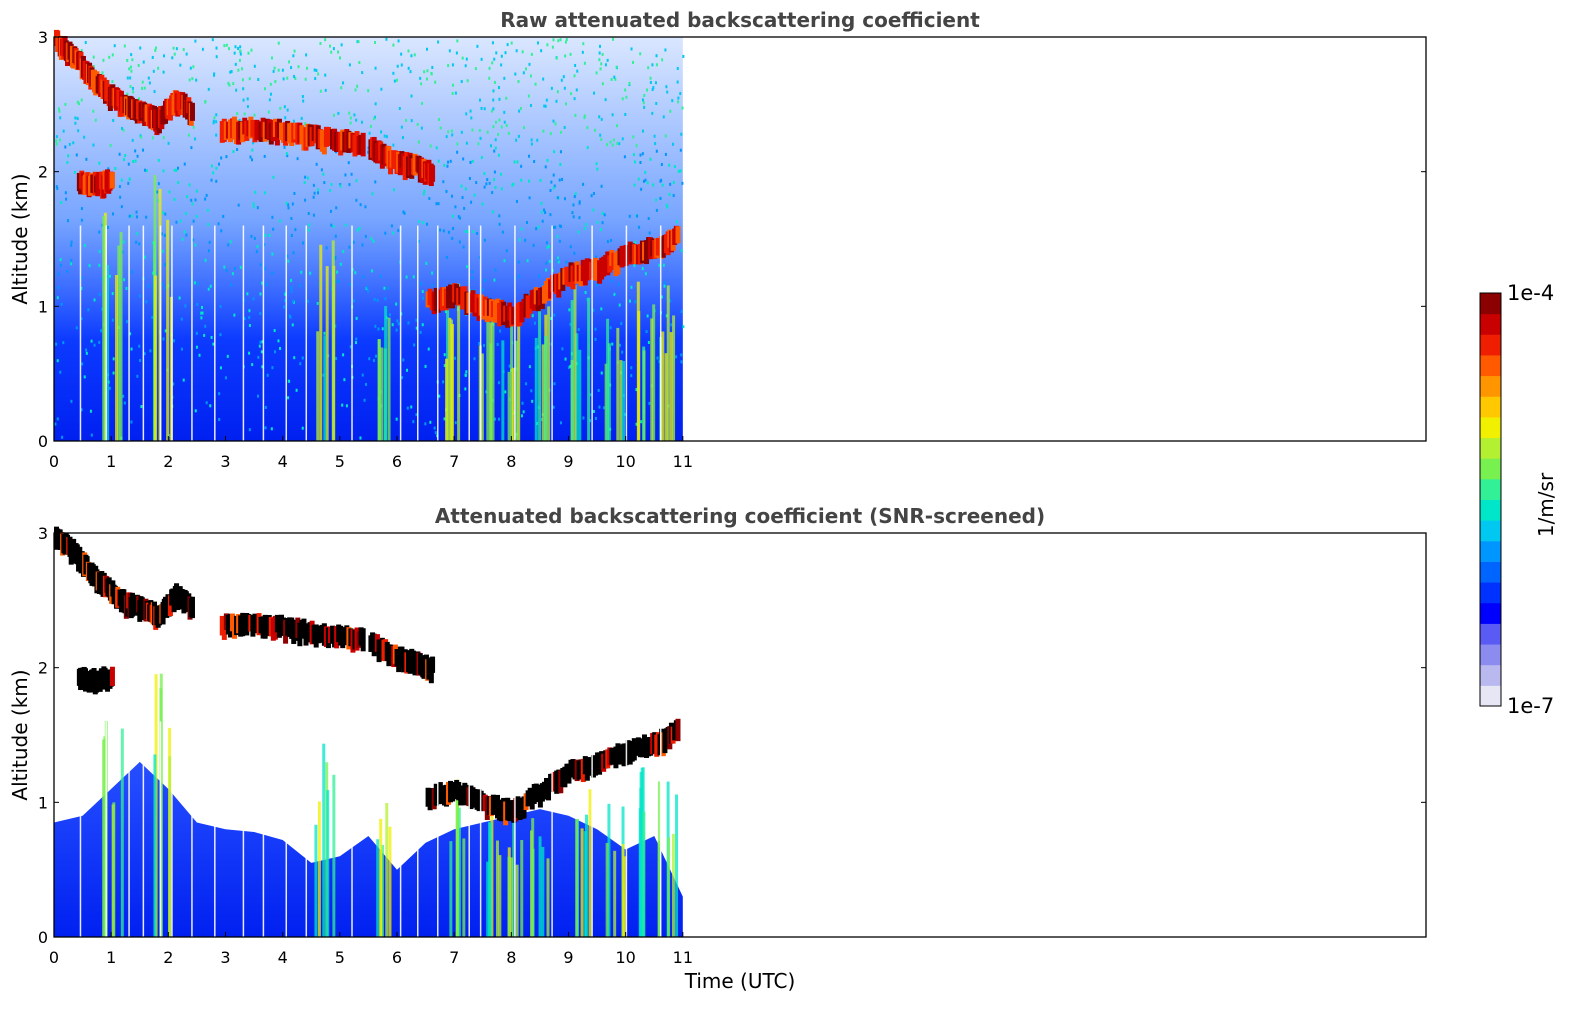 The height and width of the screenshot is (1020, 1595). What do you see at coordinates (1490, 499) in the screenshot?
I see `colorbar-frame` at bounding box center [1490, 499].